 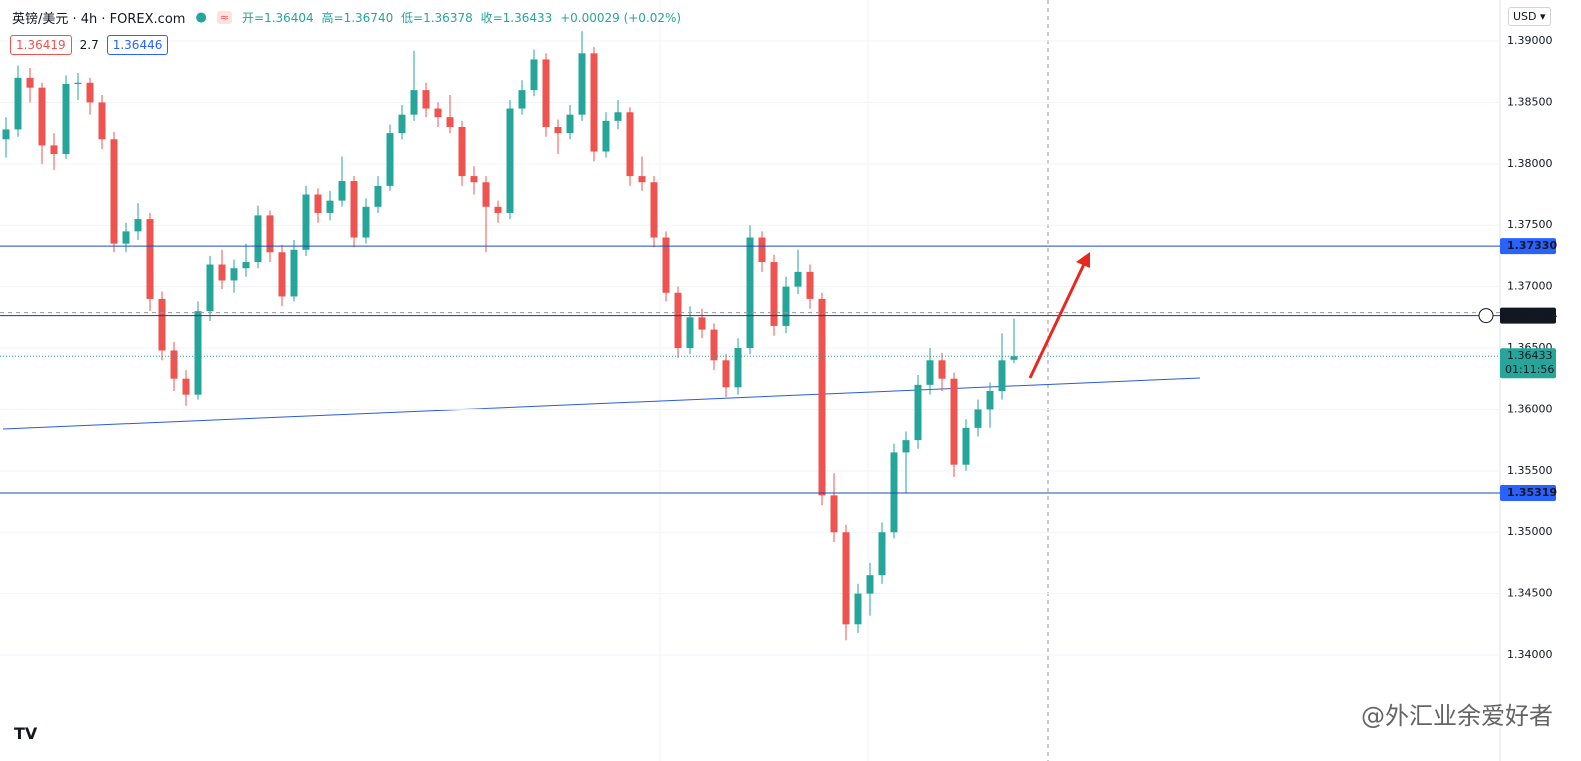 What do you see at coordinates (1530, 40) in the screenshot?
I see `y-tick-label: 1.39000` at bounding box center [1530, 40].